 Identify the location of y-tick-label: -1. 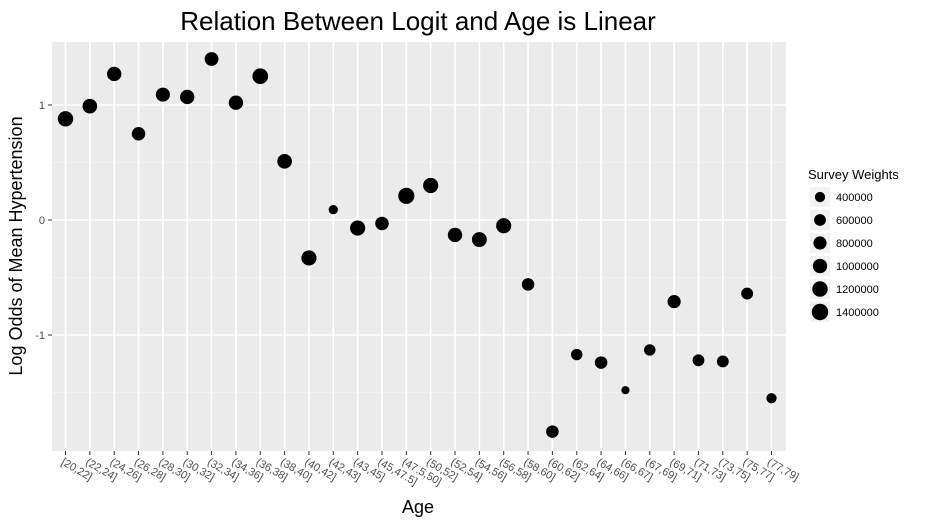
(40, 336).